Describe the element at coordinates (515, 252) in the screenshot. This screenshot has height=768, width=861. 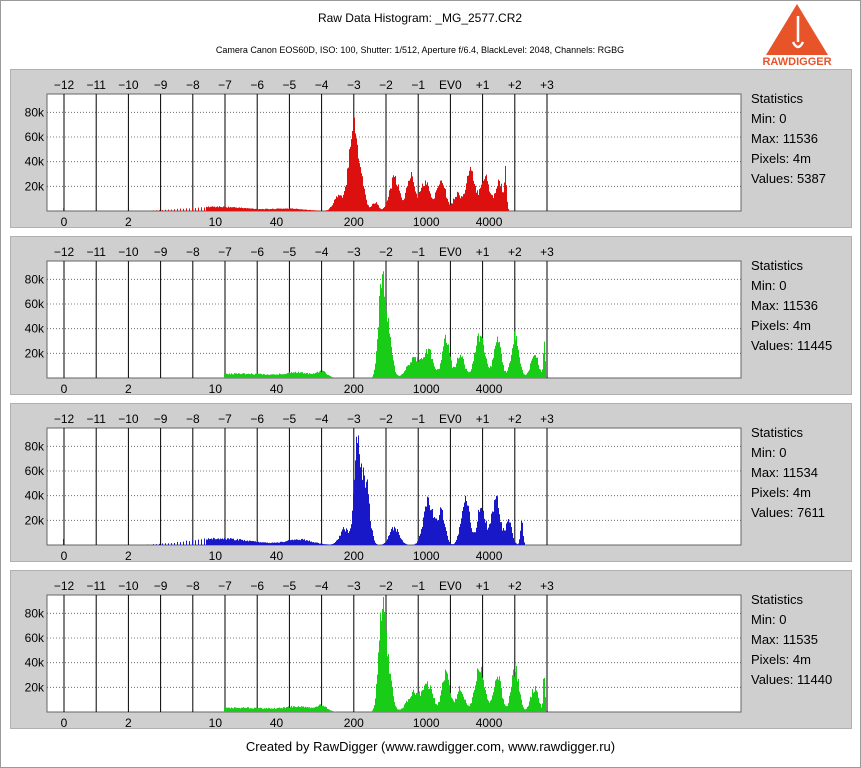
I see `ev-tick-label: +2` at that location.